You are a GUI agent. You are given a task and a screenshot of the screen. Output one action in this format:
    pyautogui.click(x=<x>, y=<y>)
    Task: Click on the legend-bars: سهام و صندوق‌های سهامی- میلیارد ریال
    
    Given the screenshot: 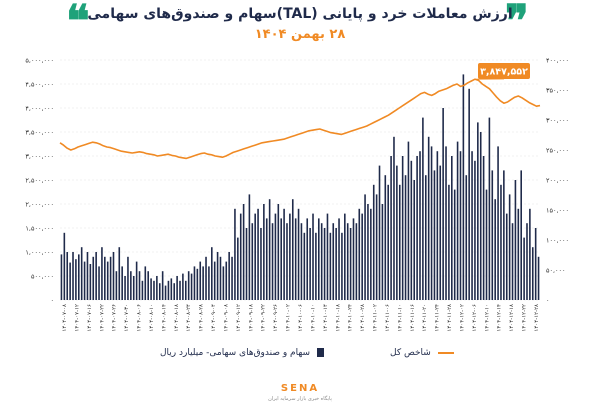 What is the action you would take?
    pyautogui.click(x=242, y=353)
    